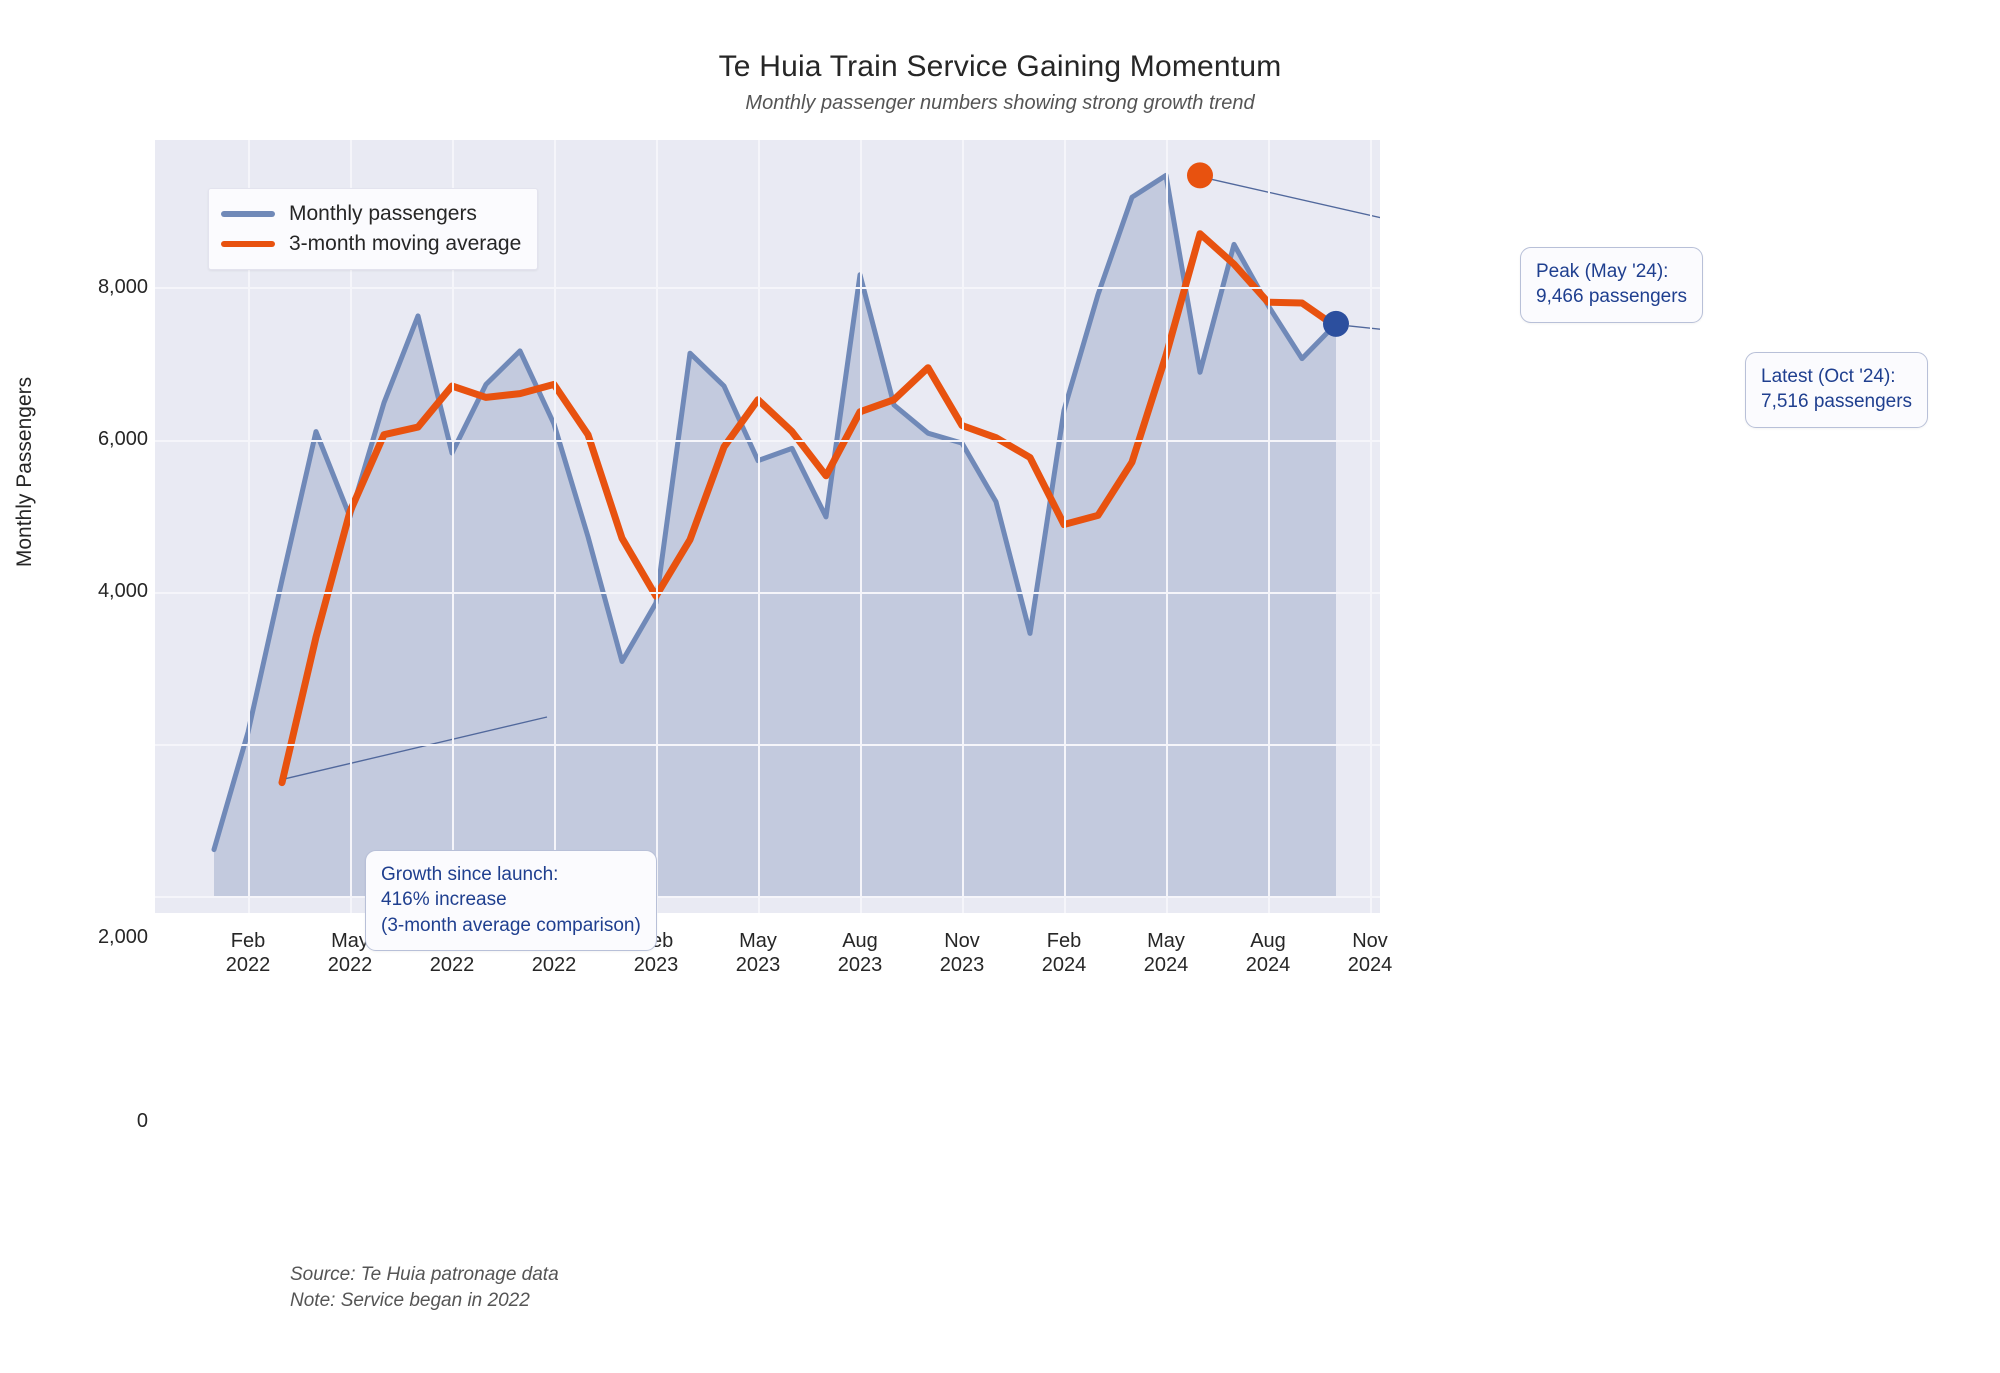  I want to click on annotation-peak: Peak (May '24): 9,466 passengers, so click(1612, 285).